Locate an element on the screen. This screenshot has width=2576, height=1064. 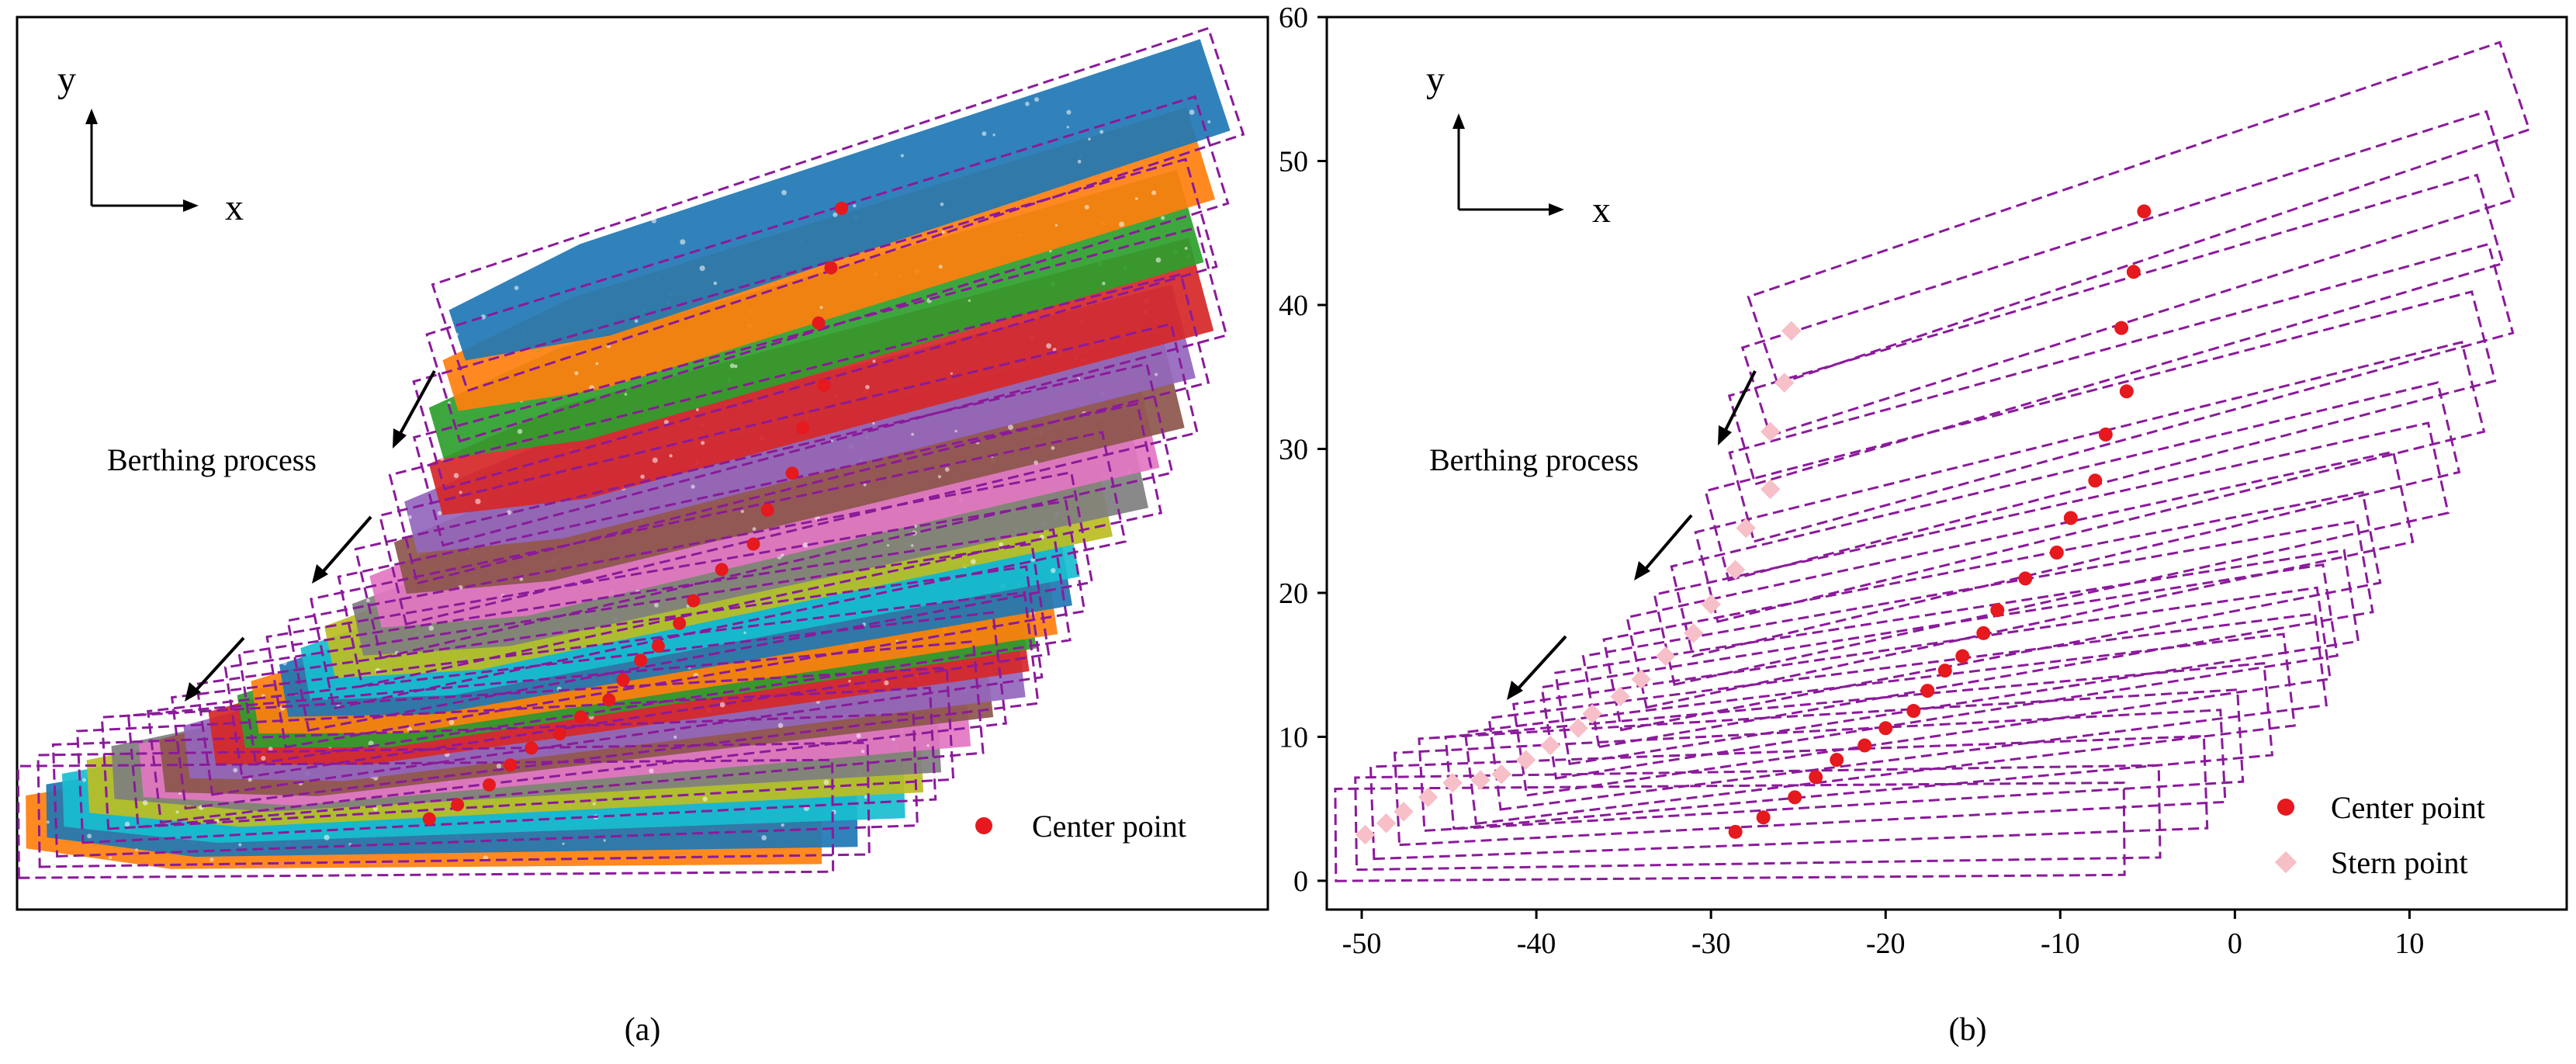
panel-a-legend: Center point is located at coordinates (1080, 826).